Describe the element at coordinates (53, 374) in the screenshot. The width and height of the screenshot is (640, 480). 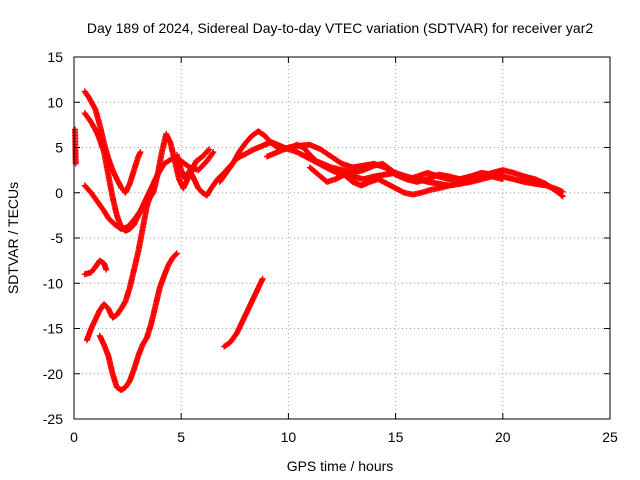
I see `y-tick-label: -20` at that location.